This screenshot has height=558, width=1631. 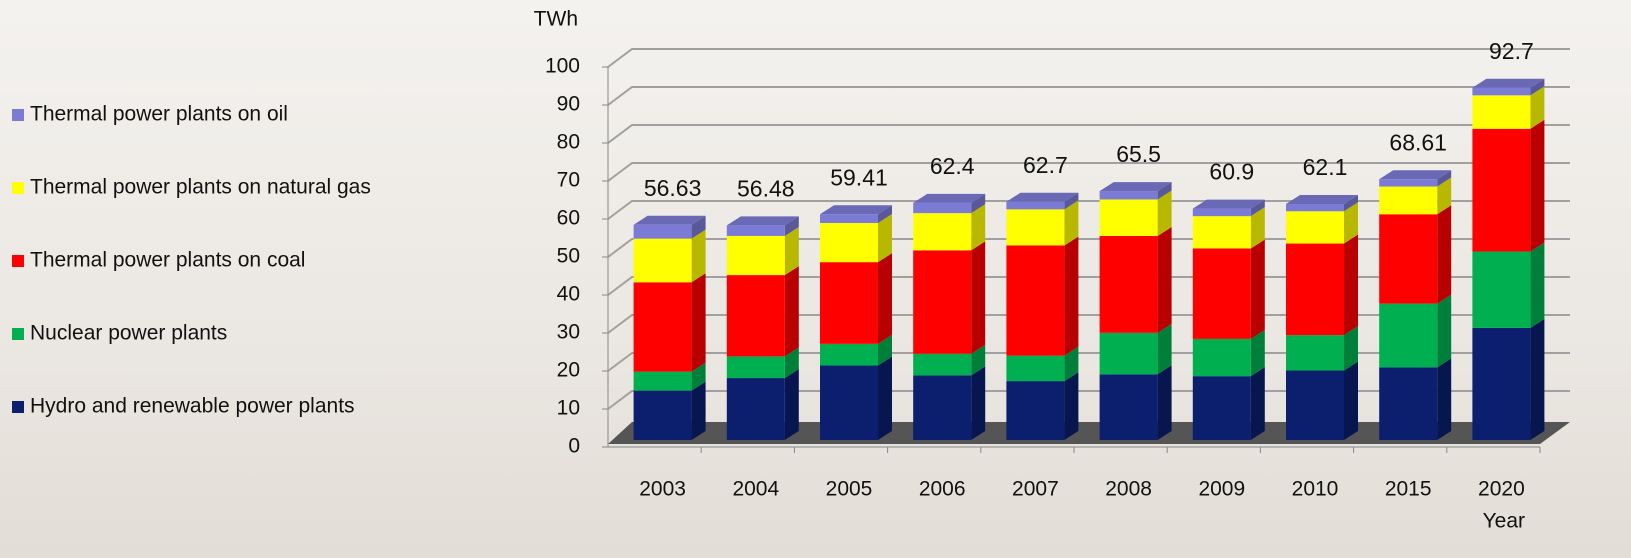 What do you see at coordinates (662, 489) in the screenshot?
I see `x-tick-label: 2003` at bounding box center [662, 489].